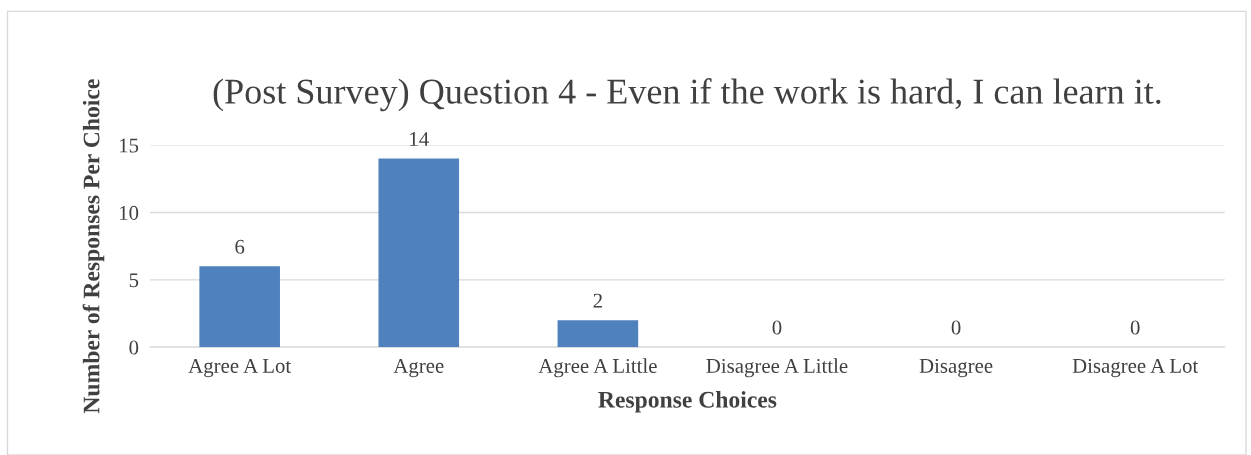  Describe the element at coordinates (129, 212) in the screenshot. I see `y-tick-label: 10` at that location.